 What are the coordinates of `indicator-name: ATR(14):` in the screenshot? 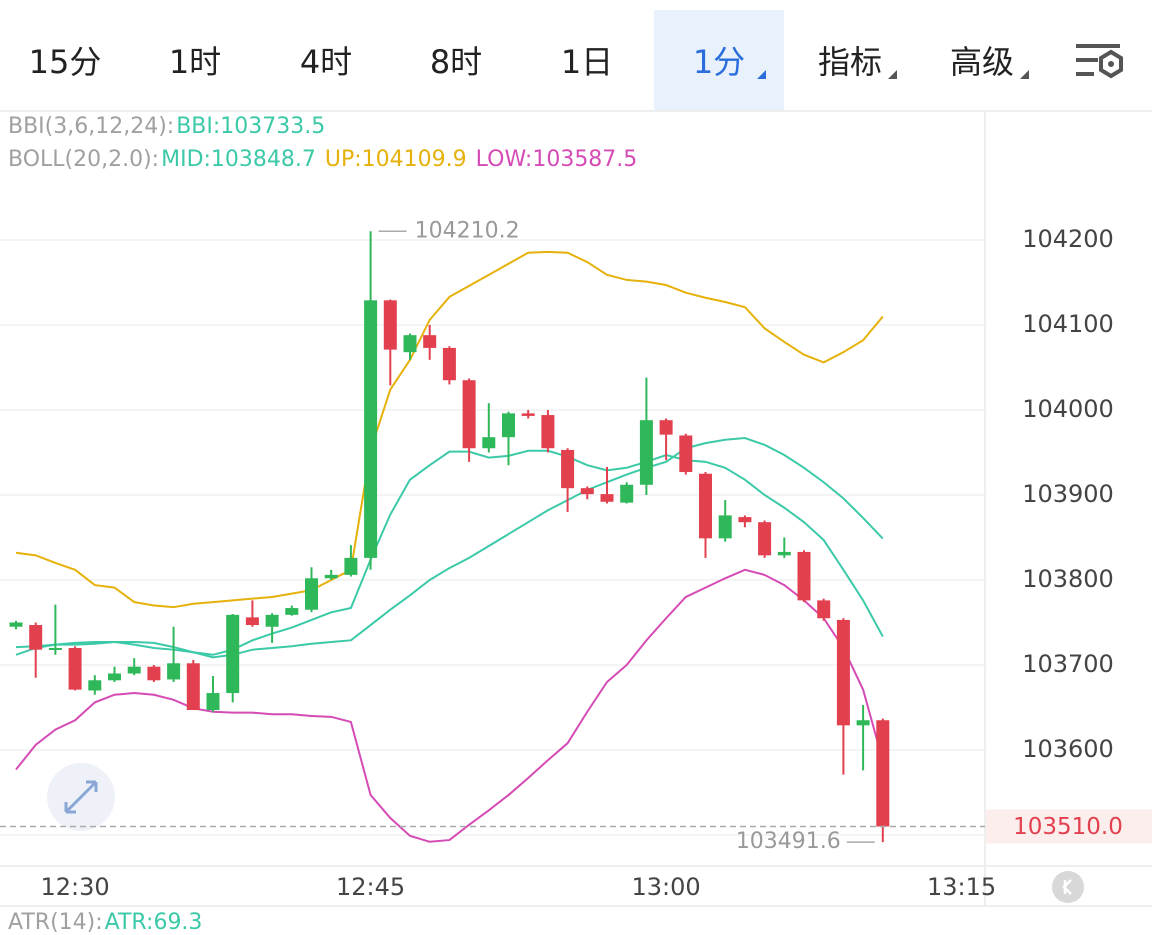 It's located at (55, 922).